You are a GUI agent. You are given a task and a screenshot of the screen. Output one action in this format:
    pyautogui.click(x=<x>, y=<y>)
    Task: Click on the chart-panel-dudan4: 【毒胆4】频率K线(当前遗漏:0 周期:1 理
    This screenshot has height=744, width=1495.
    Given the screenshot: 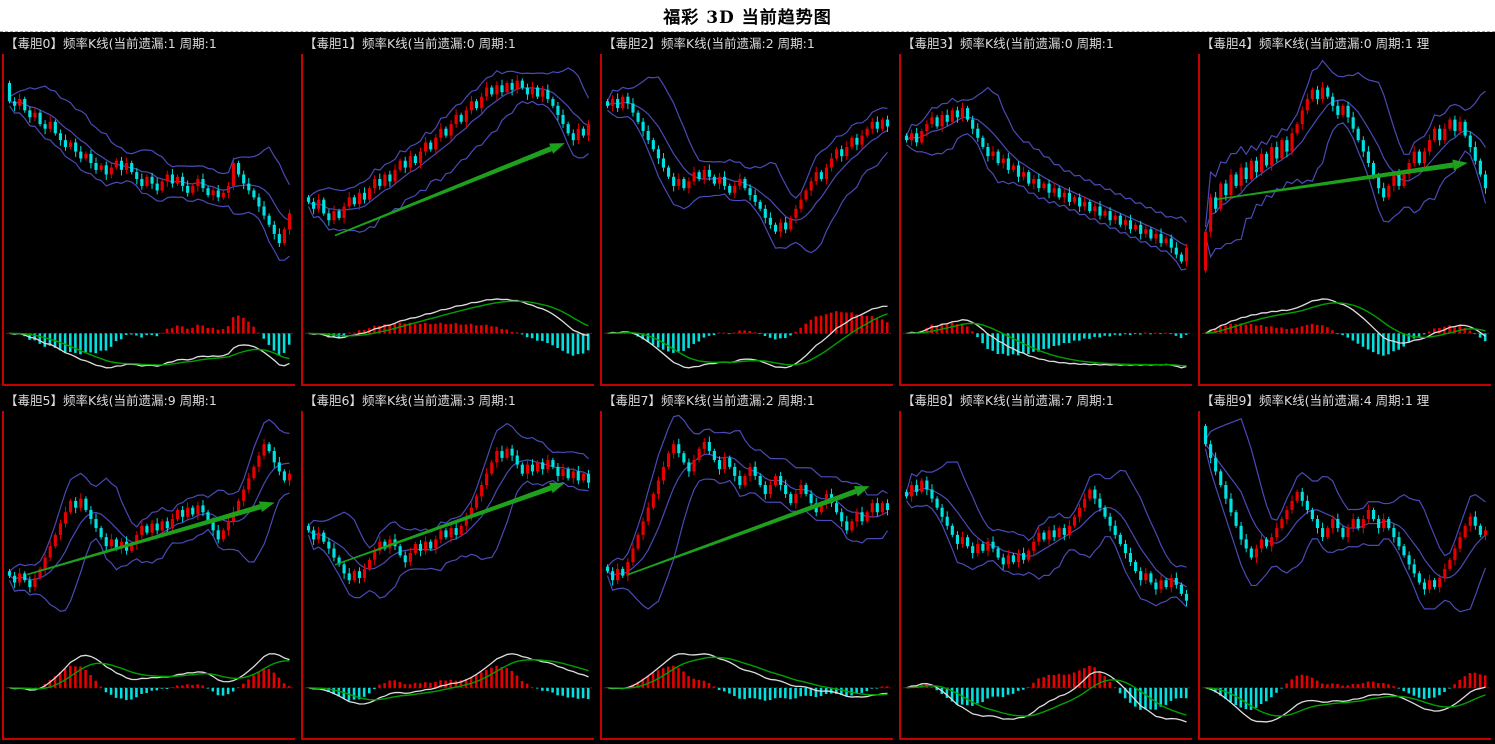 What is the action you would take?
    pyautogui.click(x=1345, y=210)
    